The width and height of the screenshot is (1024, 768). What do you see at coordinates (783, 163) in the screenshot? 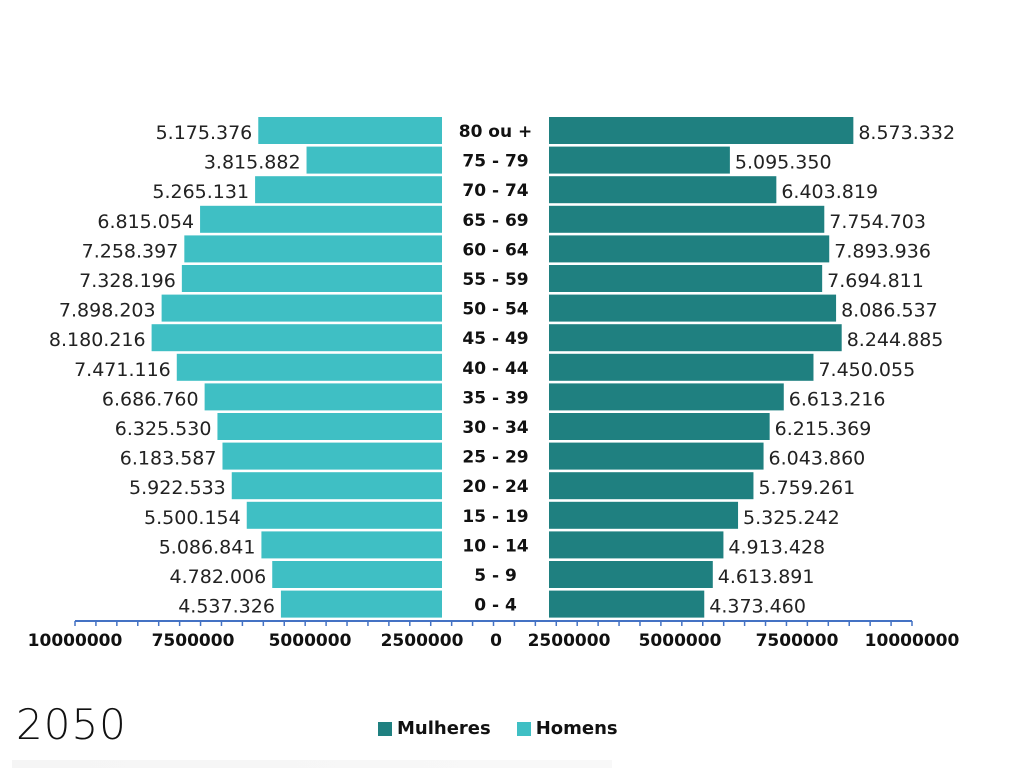
I see `mulheres-value-label: 5.095.350` at bounding box center [783, 163].